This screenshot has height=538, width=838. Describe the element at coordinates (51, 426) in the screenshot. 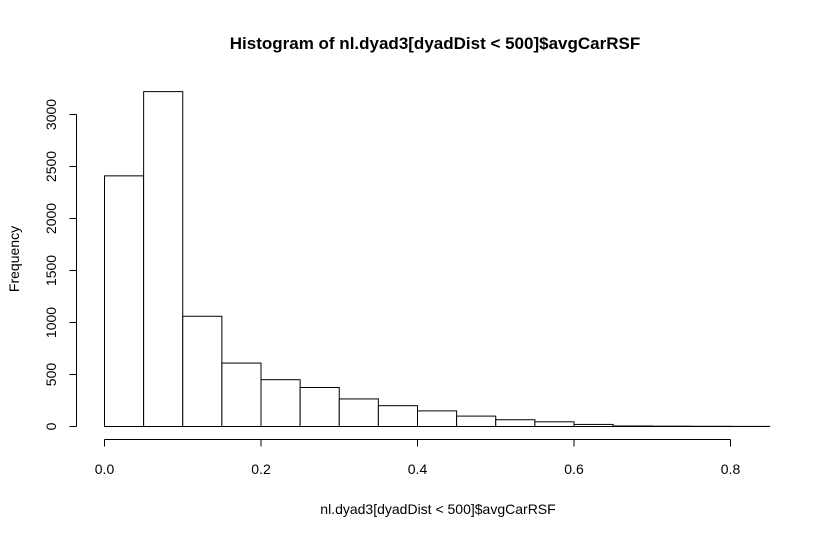

I see `y-tick-label: 0` at that location.